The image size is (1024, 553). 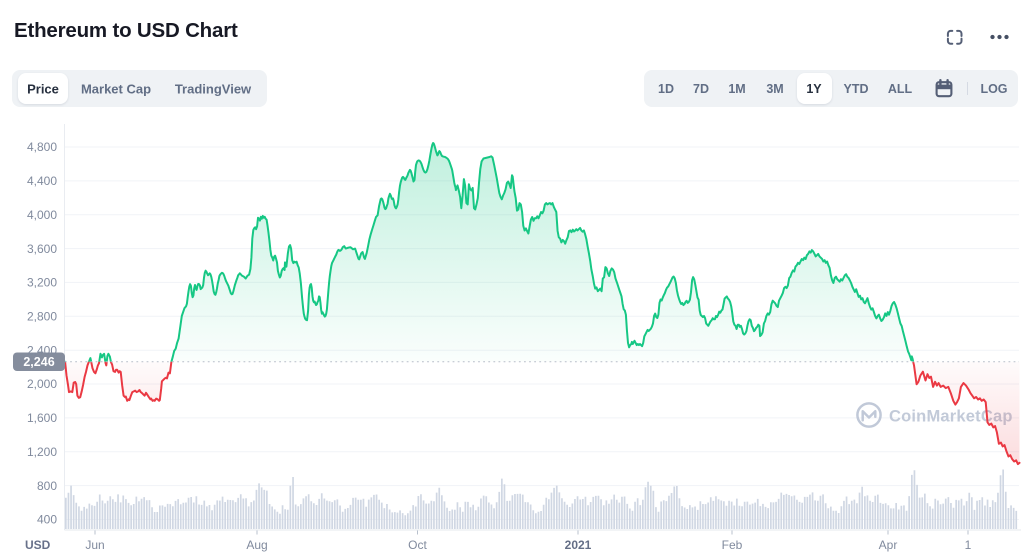 What do you see at coordinates (38, 545) in the screenshot?
I see `svg-text: USD` at bounding box center [38, 545].